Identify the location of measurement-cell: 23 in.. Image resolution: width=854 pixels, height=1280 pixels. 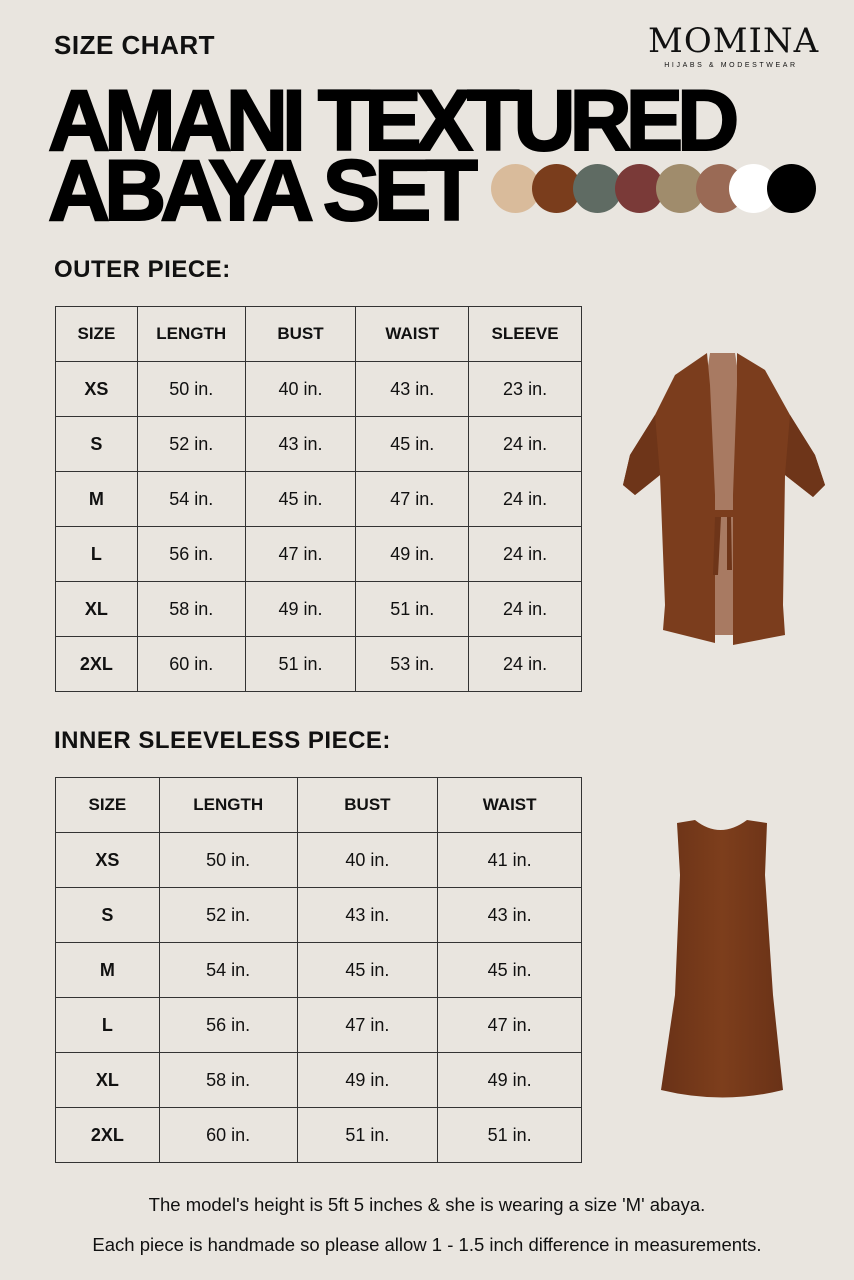
(525, 389).